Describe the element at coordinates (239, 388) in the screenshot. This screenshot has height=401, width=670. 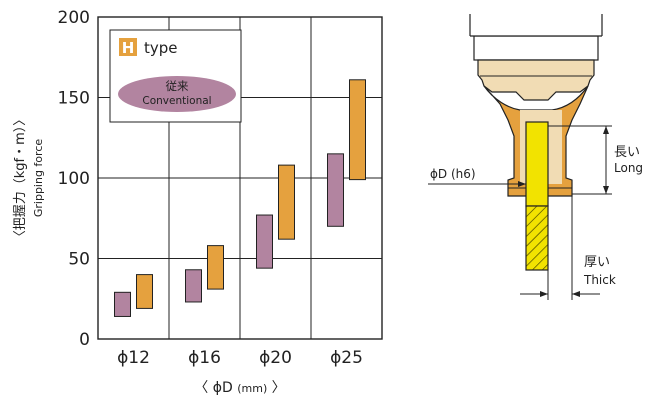
I see `x-axis-title: 〈 ϕD (mm) 〉` at that location.